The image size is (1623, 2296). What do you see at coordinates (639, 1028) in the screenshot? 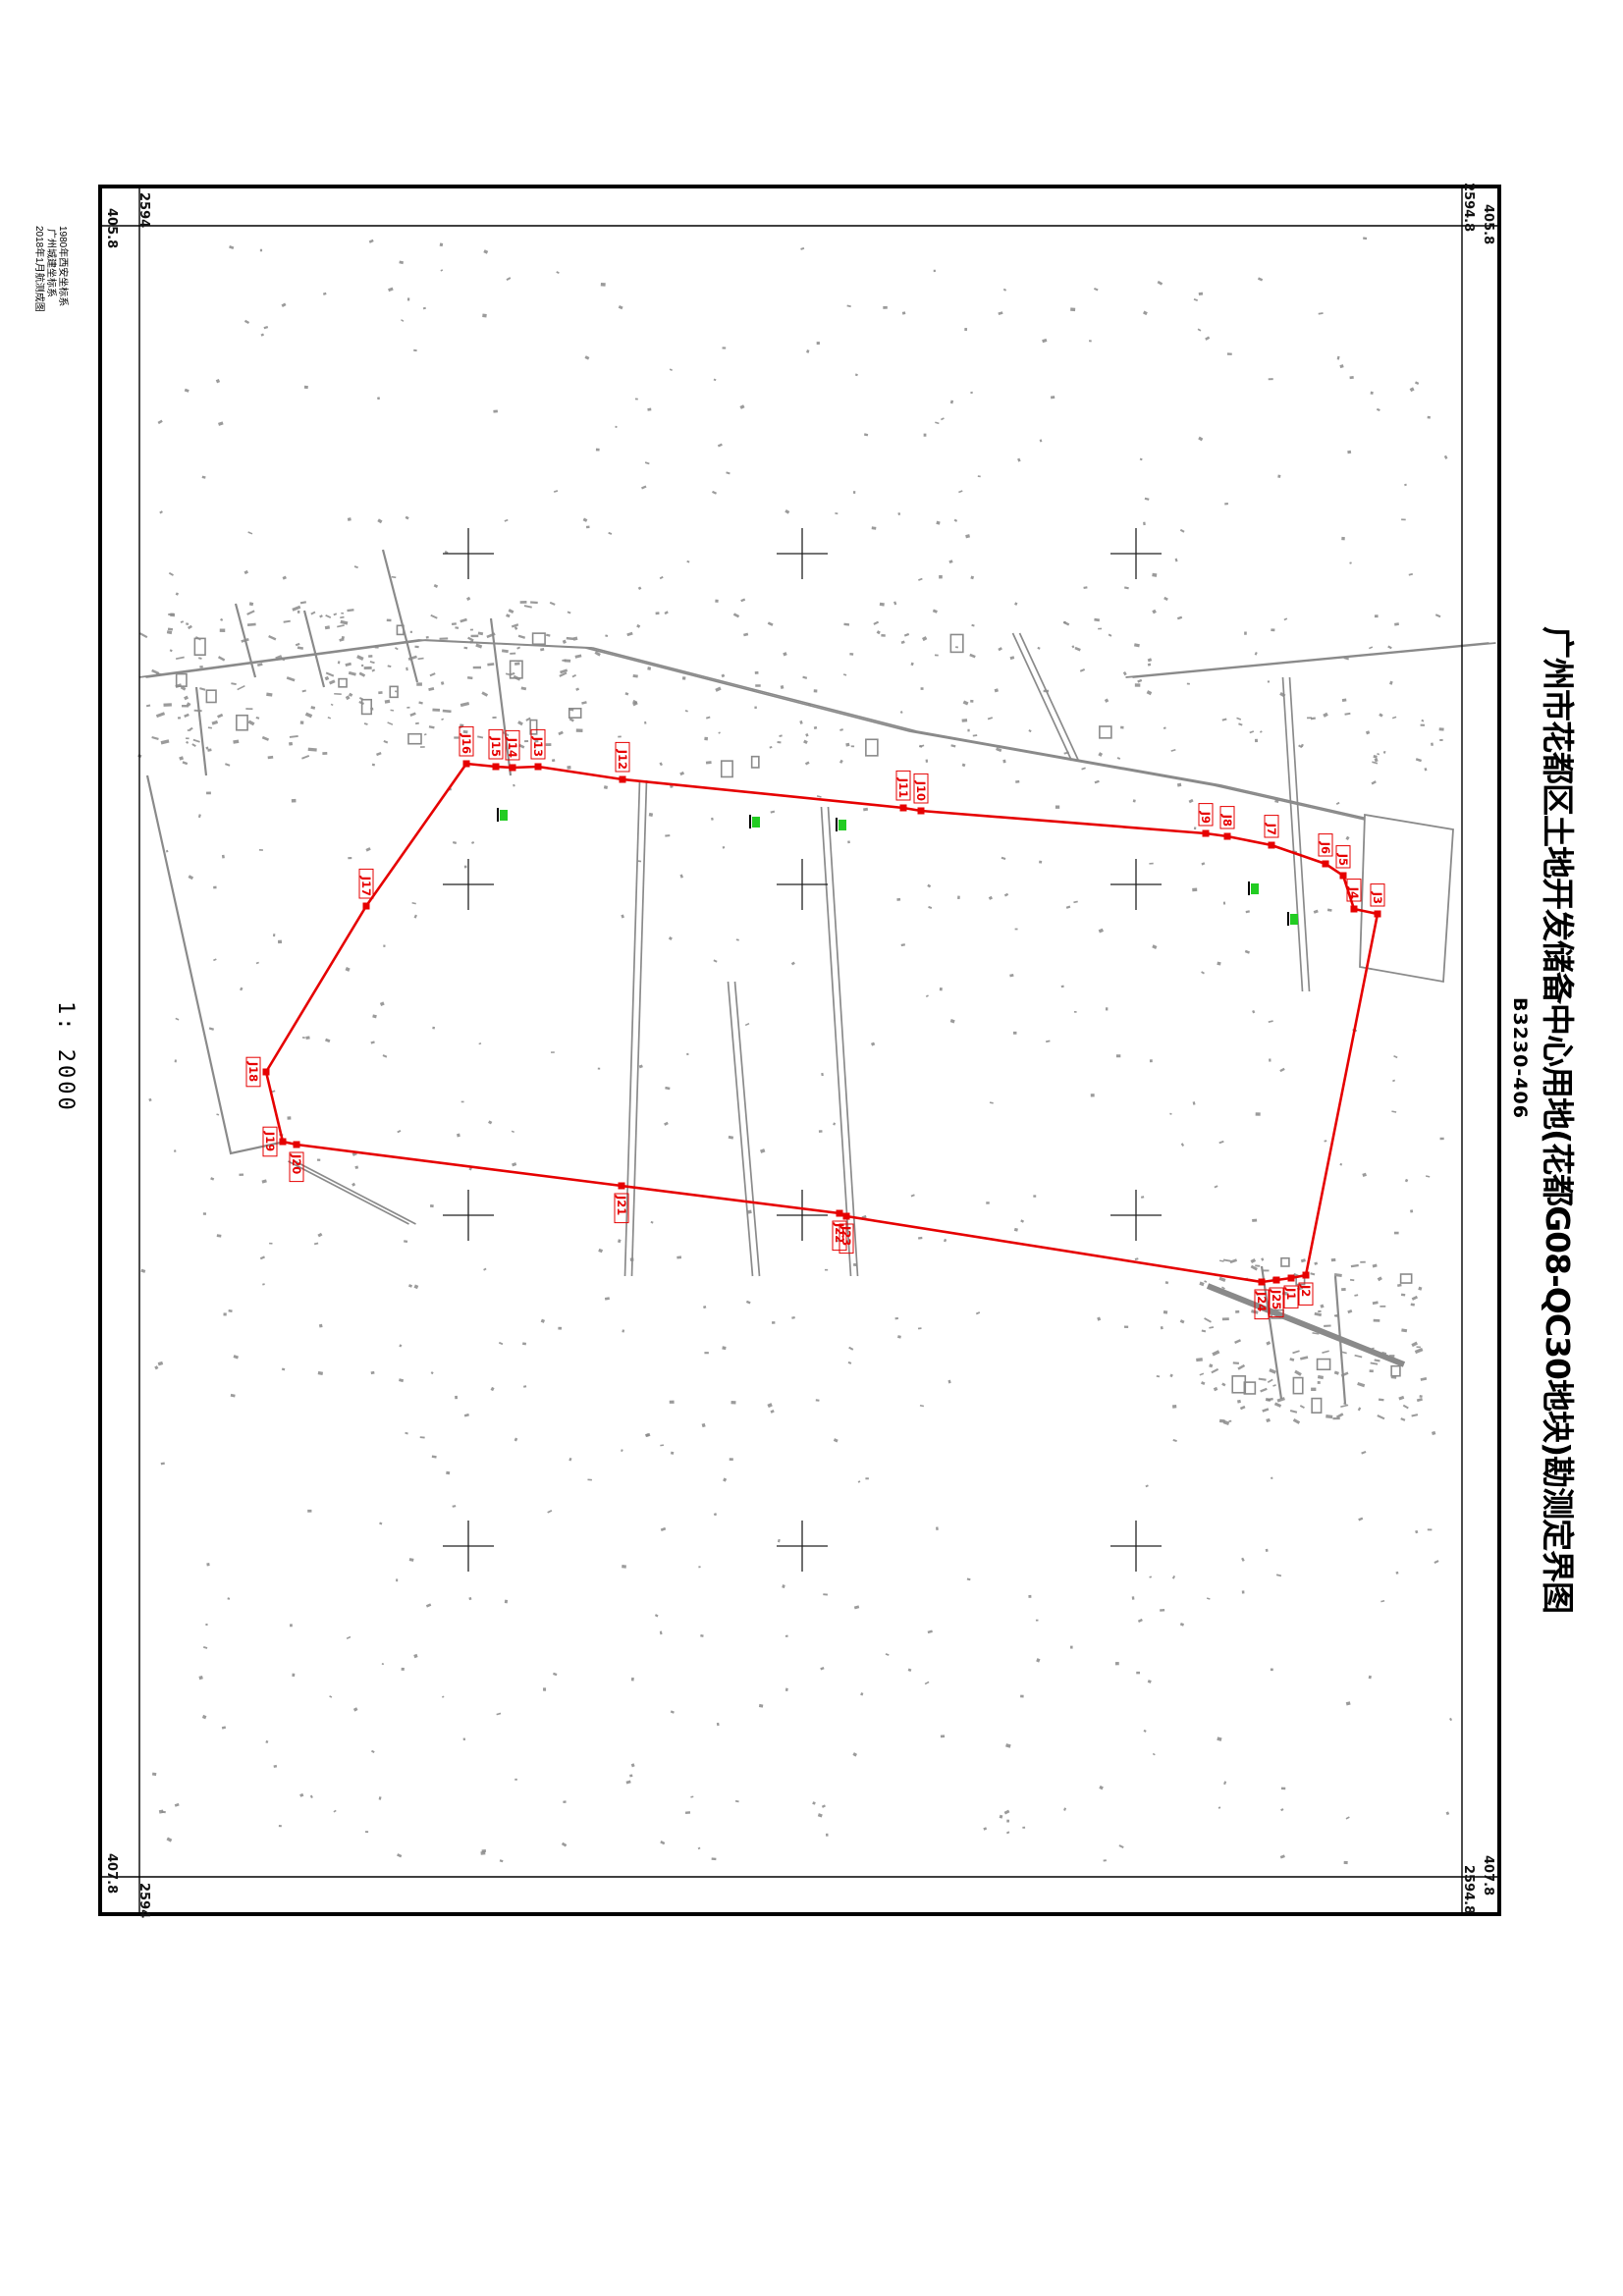
I see `road-edge` at bounding box center [639, 1028].